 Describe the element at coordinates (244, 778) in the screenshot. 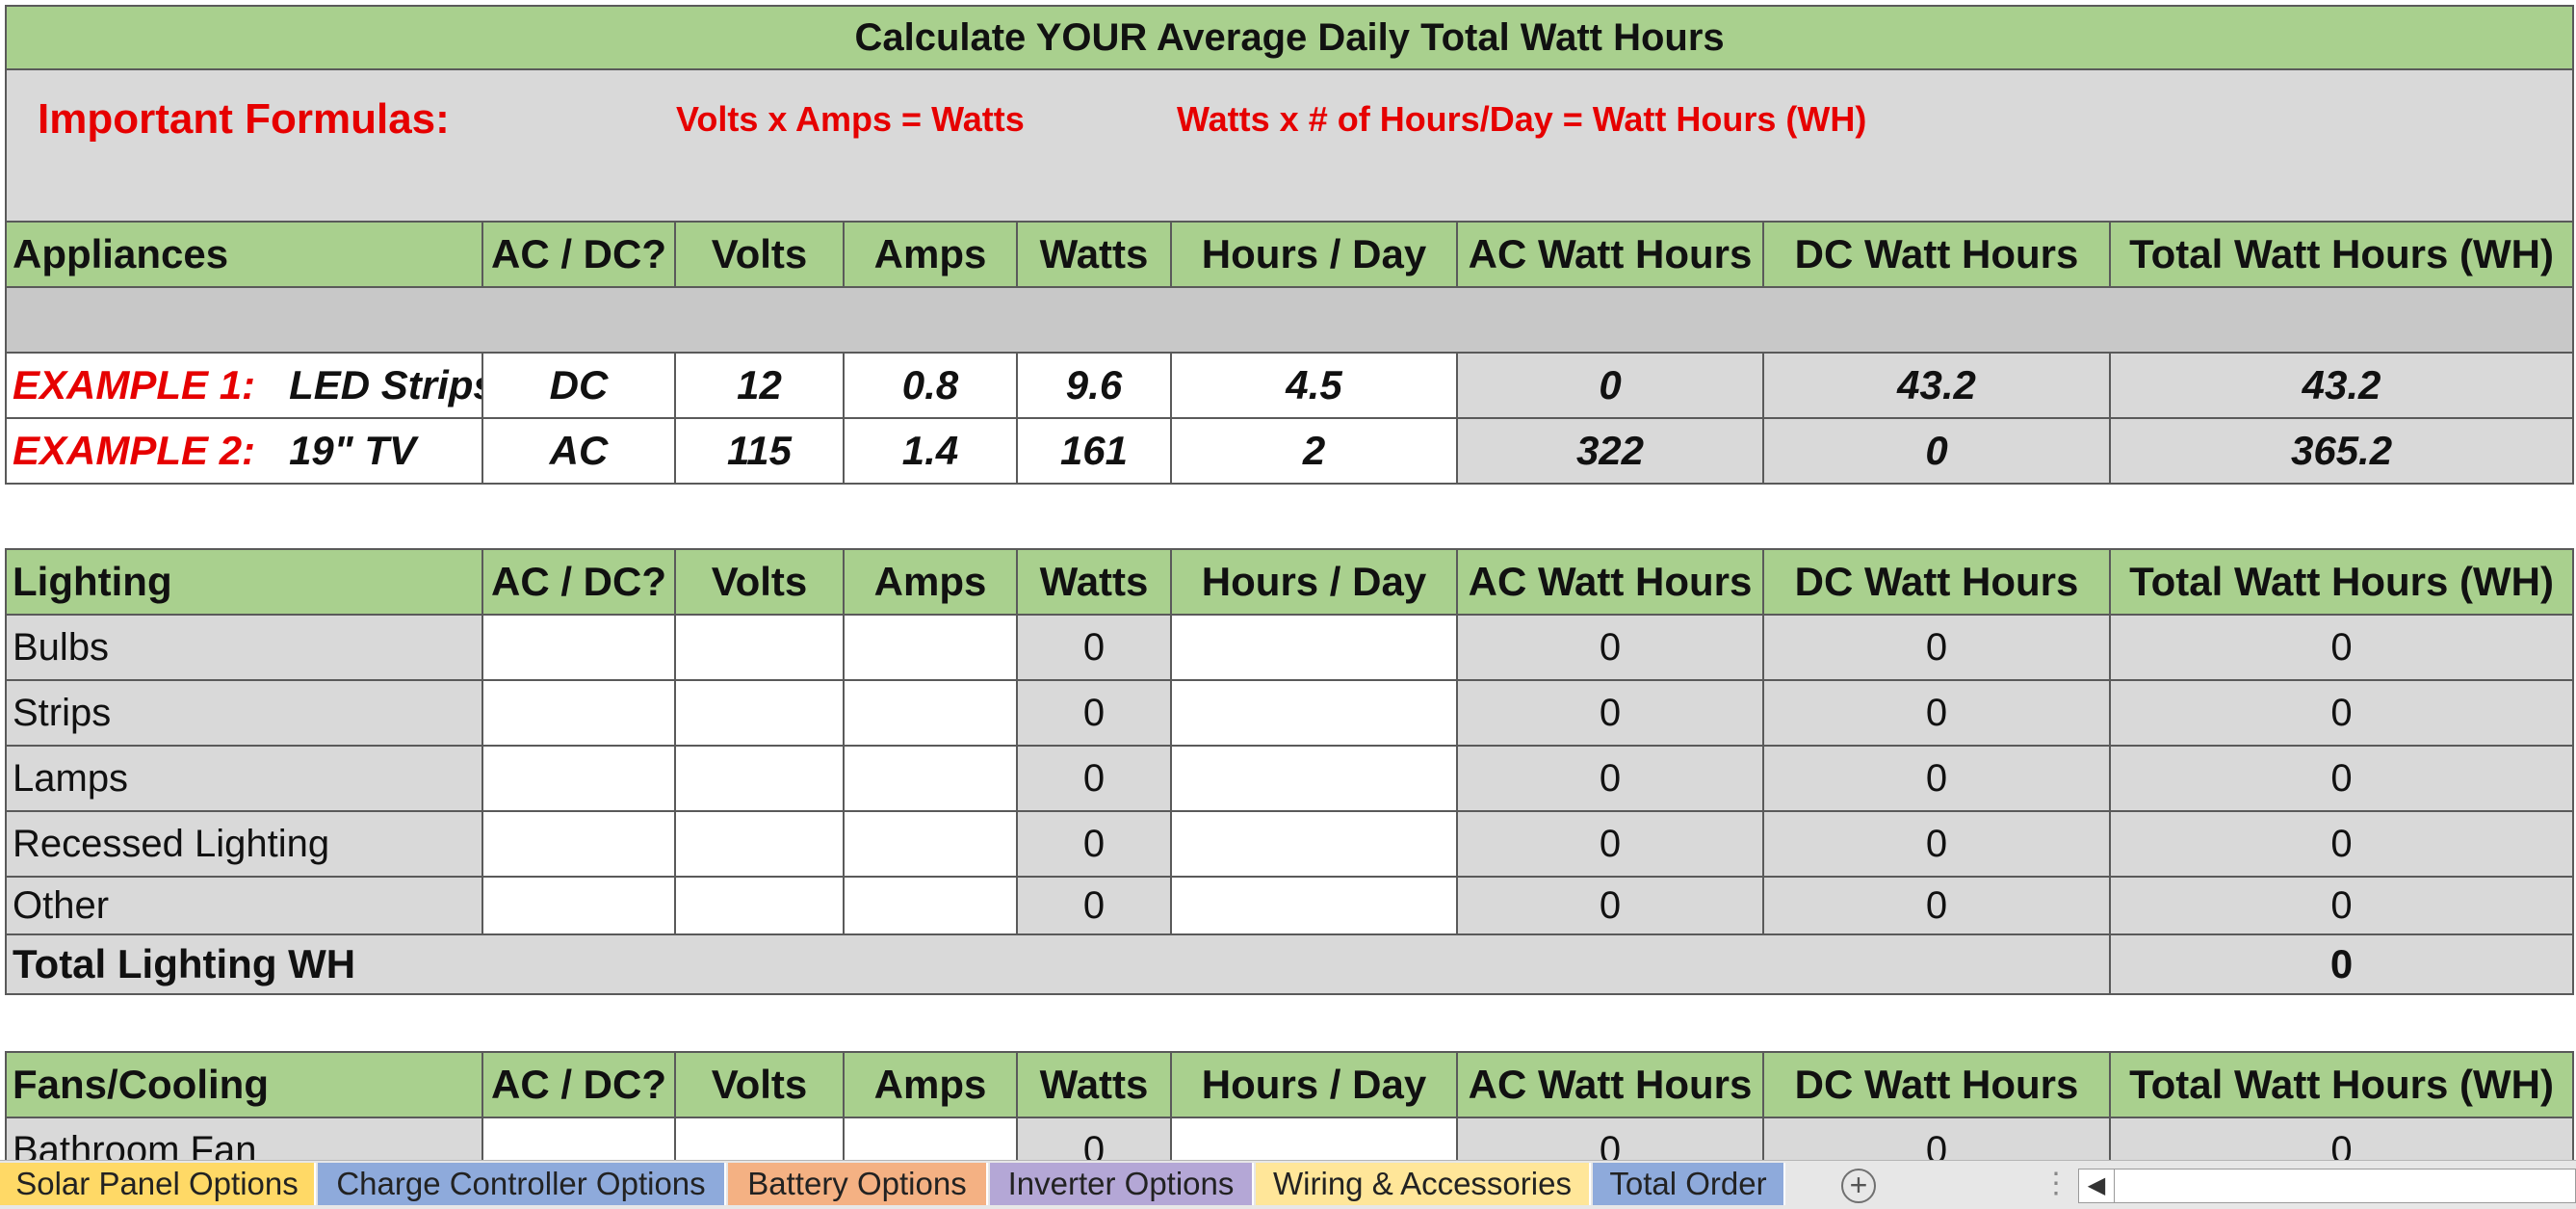

I see `item-name: Lamps` at that location.